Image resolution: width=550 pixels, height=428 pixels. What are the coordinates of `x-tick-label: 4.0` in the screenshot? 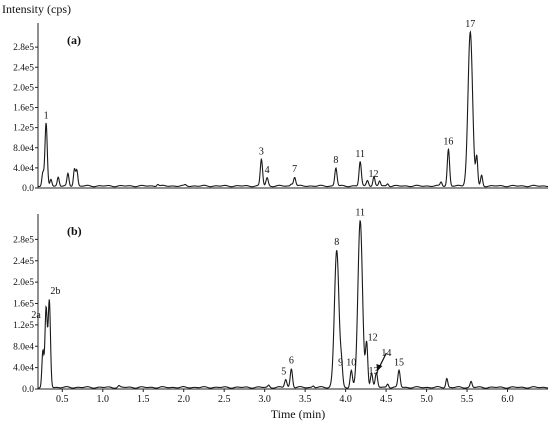 It's located at (345, 399).